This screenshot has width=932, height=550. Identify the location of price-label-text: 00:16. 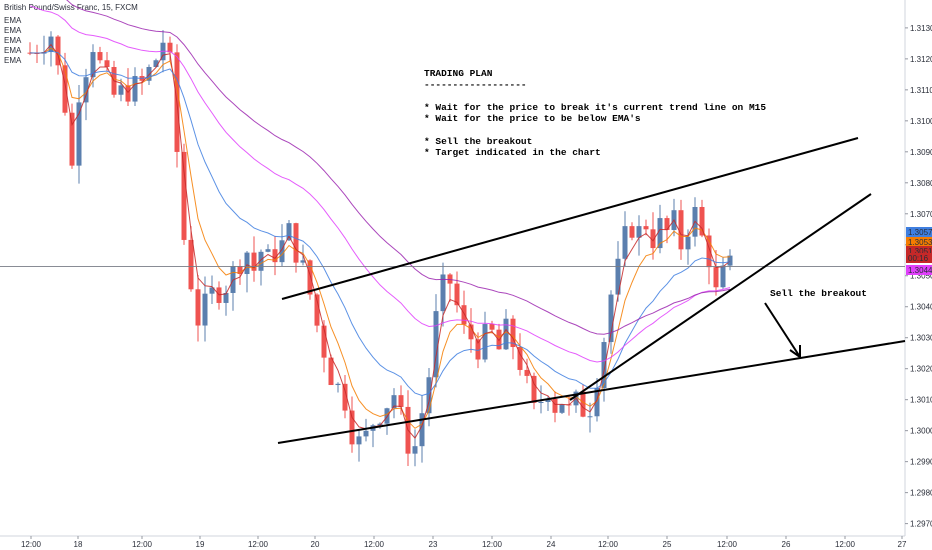
(918, 258).